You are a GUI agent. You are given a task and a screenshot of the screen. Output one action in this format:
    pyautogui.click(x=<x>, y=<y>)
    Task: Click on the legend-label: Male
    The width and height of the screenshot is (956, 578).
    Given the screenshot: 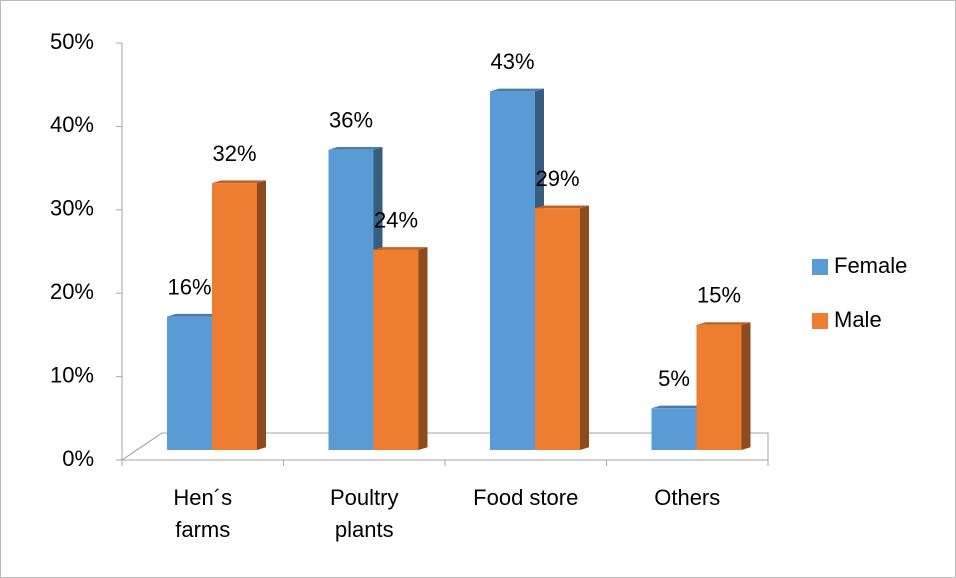 What is the action you would take?
    pyautogui.click(x=858, y=319)
    